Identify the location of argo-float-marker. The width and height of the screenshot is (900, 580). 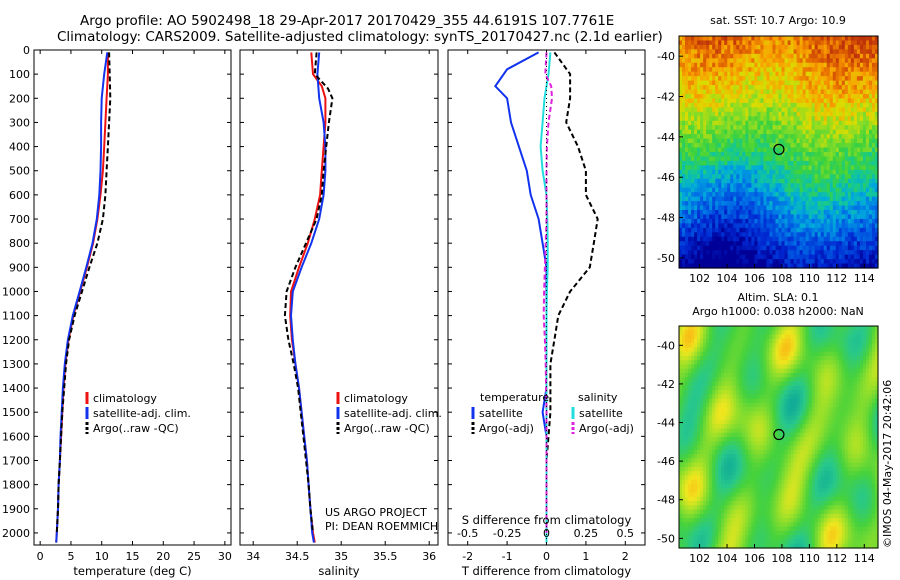
(779, 149).